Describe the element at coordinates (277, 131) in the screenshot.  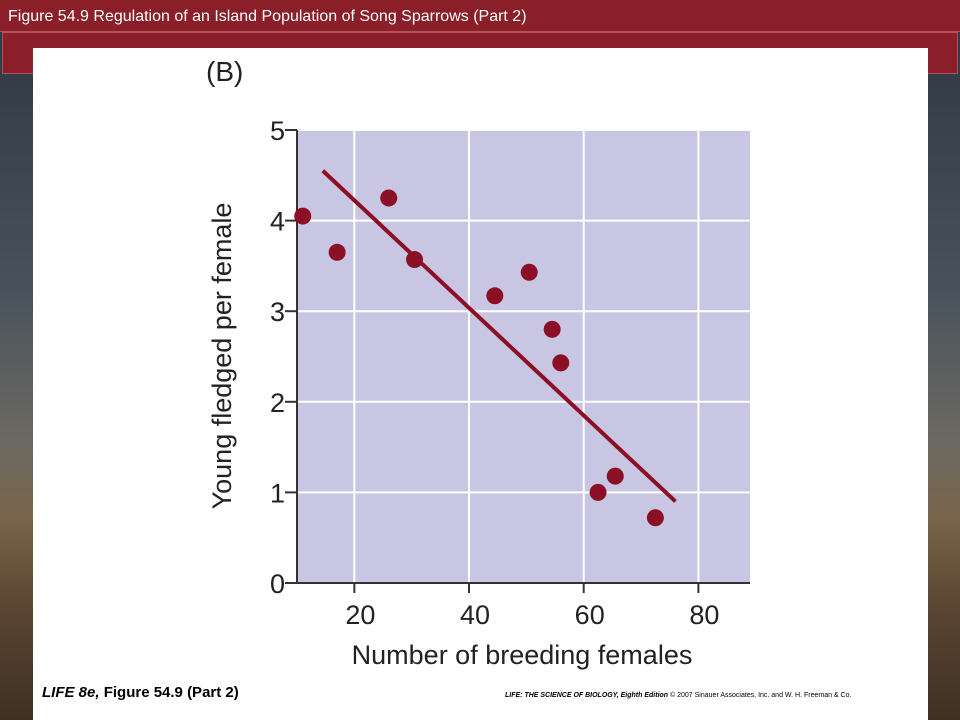
I see `y-tick-label: 5` at that location.